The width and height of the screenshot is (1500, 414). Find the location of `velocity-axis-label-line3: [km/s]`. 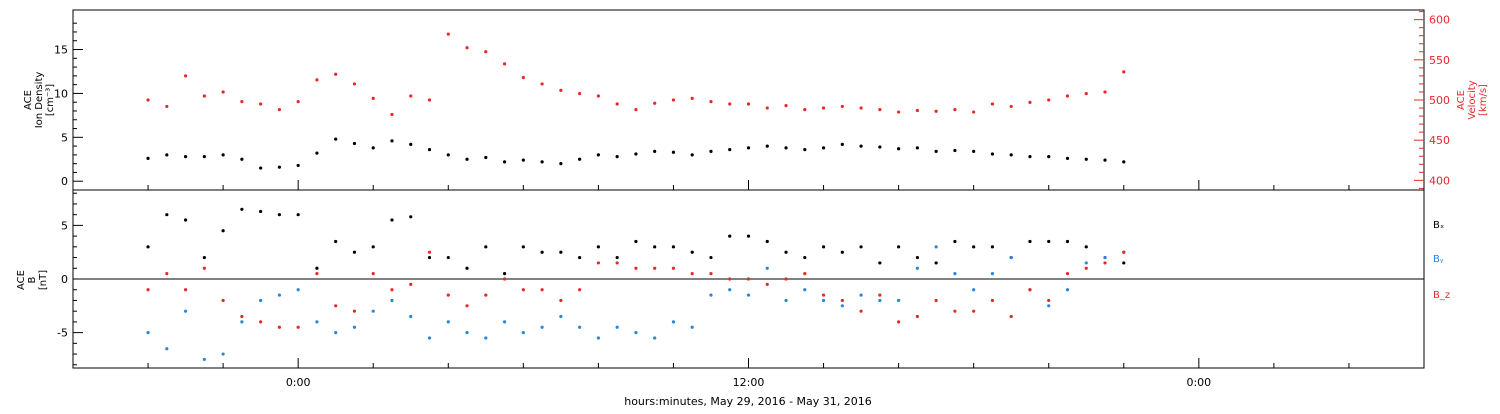

velocity-axis-label-line3: [km/s] is located at coordinates (1483, 100).